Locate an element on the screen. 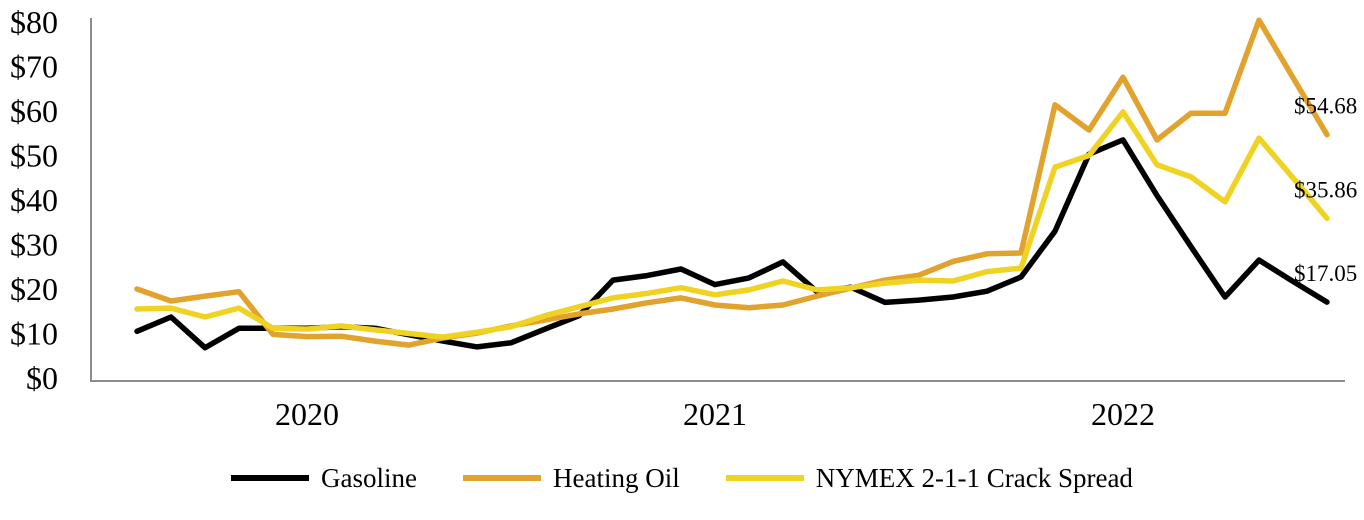 This screenshot has width=1364, height=520. legend-item-heating-oil: Heating Oil is located at coordinates (571, 477).